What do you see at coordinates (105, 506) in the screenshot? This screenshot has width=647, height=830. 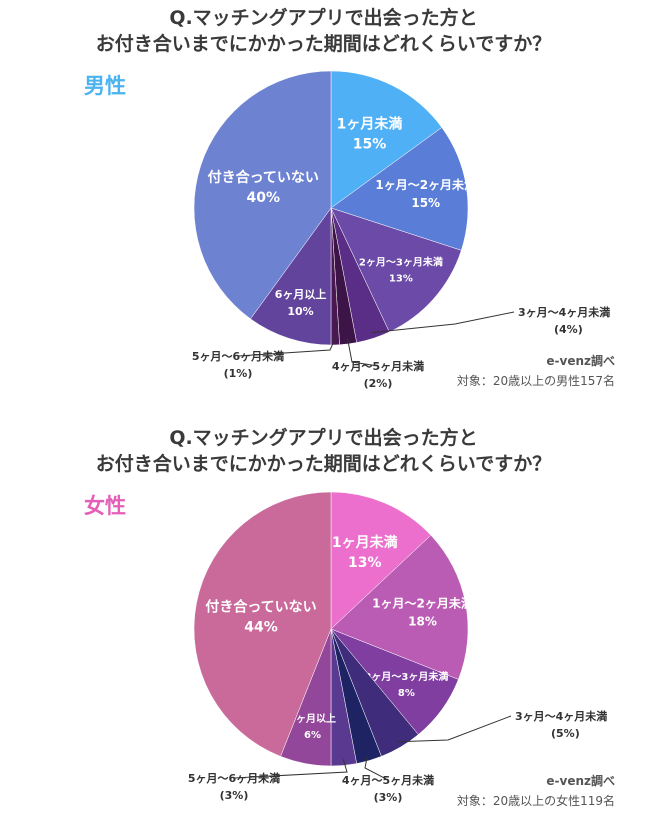 I see `gender-label-female: 女性` at bounding box center [105, 506].